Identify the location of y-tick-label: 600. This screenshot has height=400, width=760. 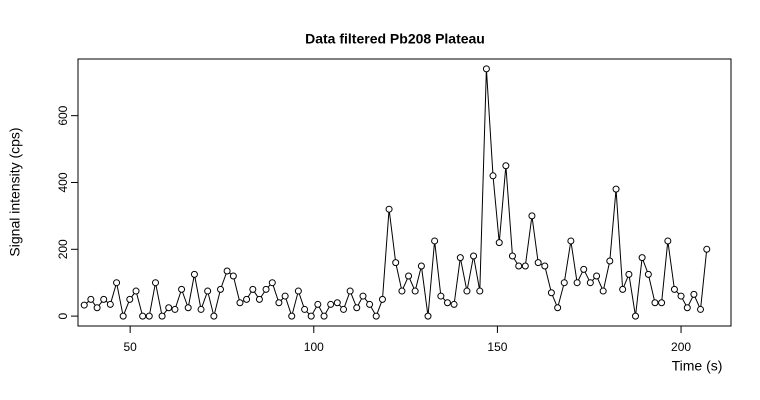
(63, 115).